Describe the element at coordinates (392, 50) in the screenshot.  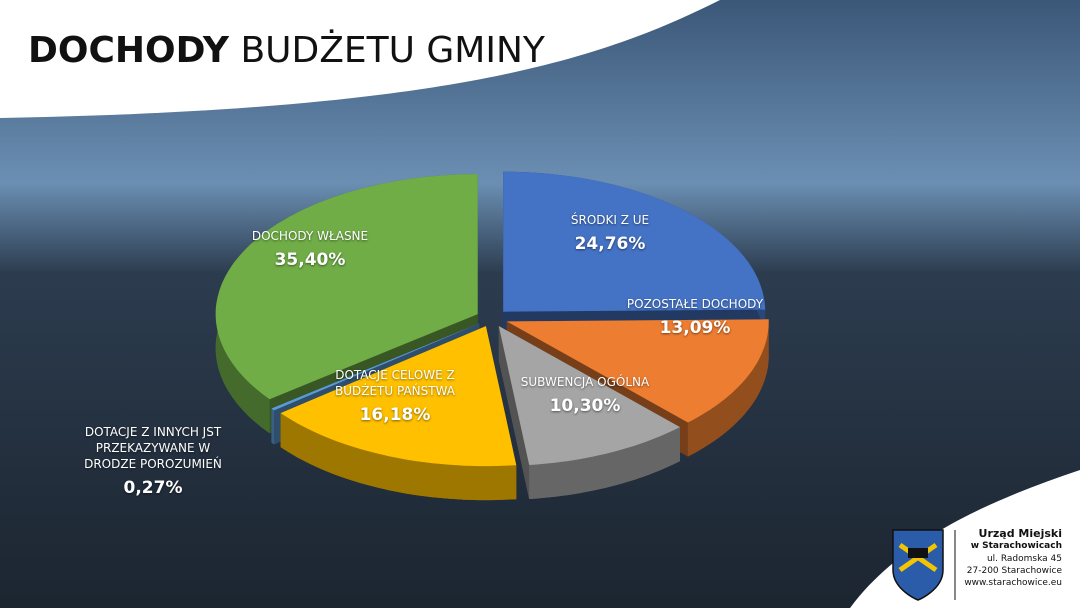
I see `title-rest: BUDŻETU GMINY` at that location.